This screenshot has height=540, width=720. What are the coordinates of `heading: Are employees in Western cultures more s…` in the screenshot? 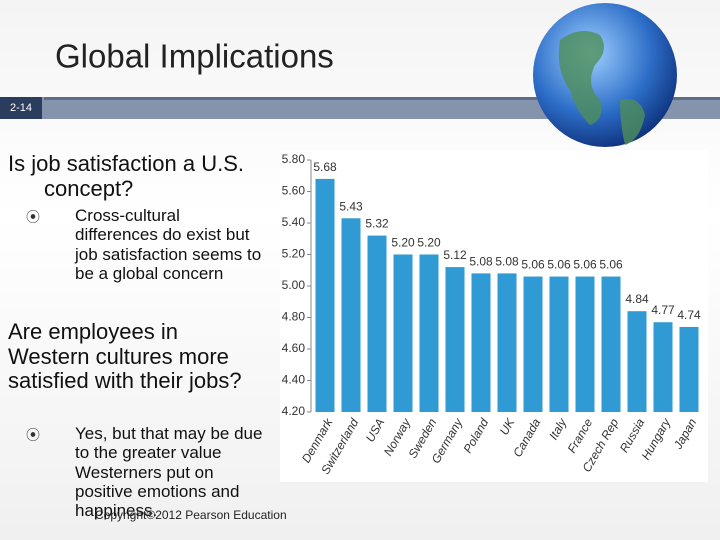 It's located at (125, 356).